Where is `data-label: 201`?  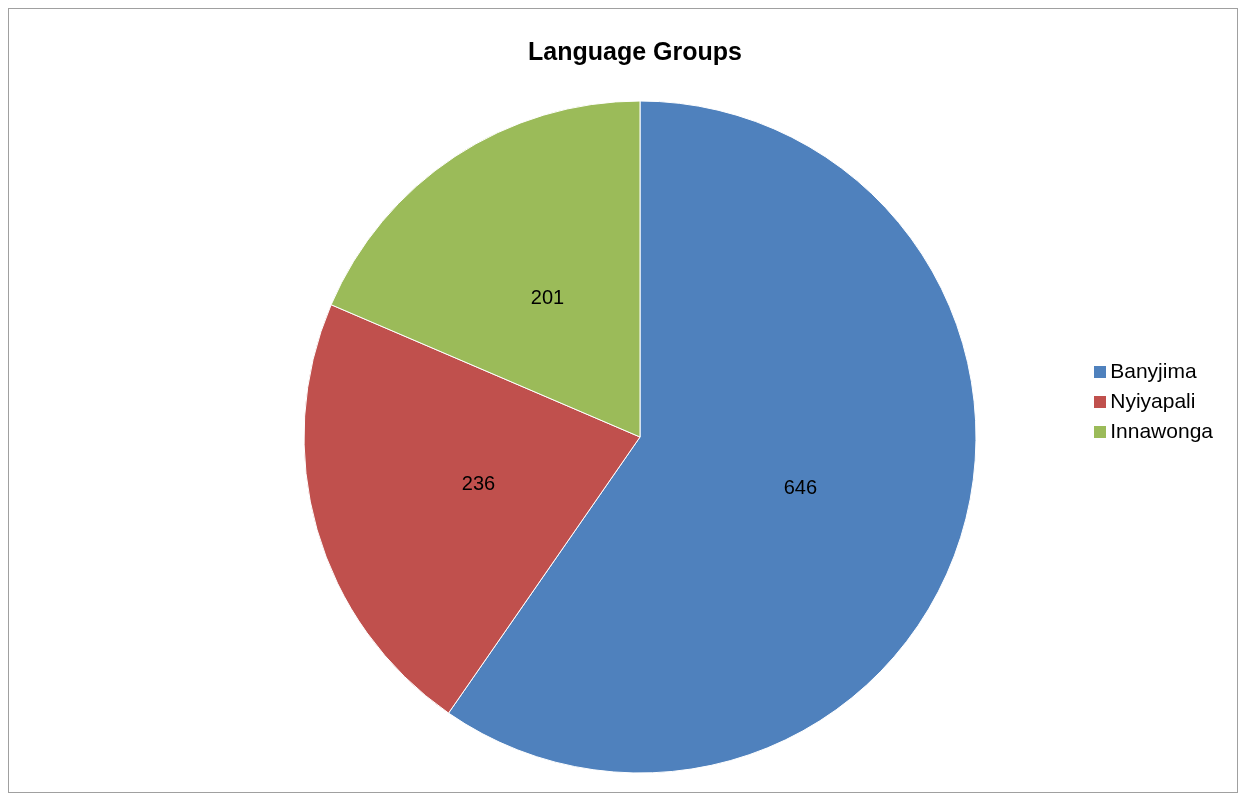 data-label: 201 is located at coordinates (547, 296).